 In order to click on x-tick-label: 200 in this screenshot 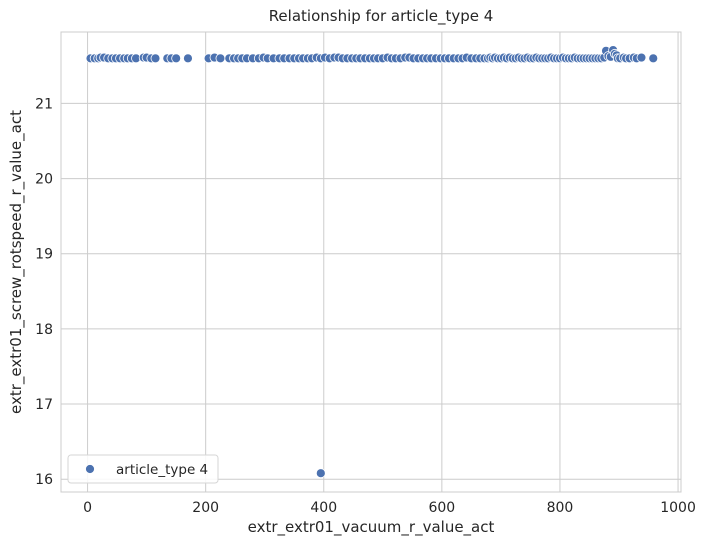, I will do `click(205, 508)`.